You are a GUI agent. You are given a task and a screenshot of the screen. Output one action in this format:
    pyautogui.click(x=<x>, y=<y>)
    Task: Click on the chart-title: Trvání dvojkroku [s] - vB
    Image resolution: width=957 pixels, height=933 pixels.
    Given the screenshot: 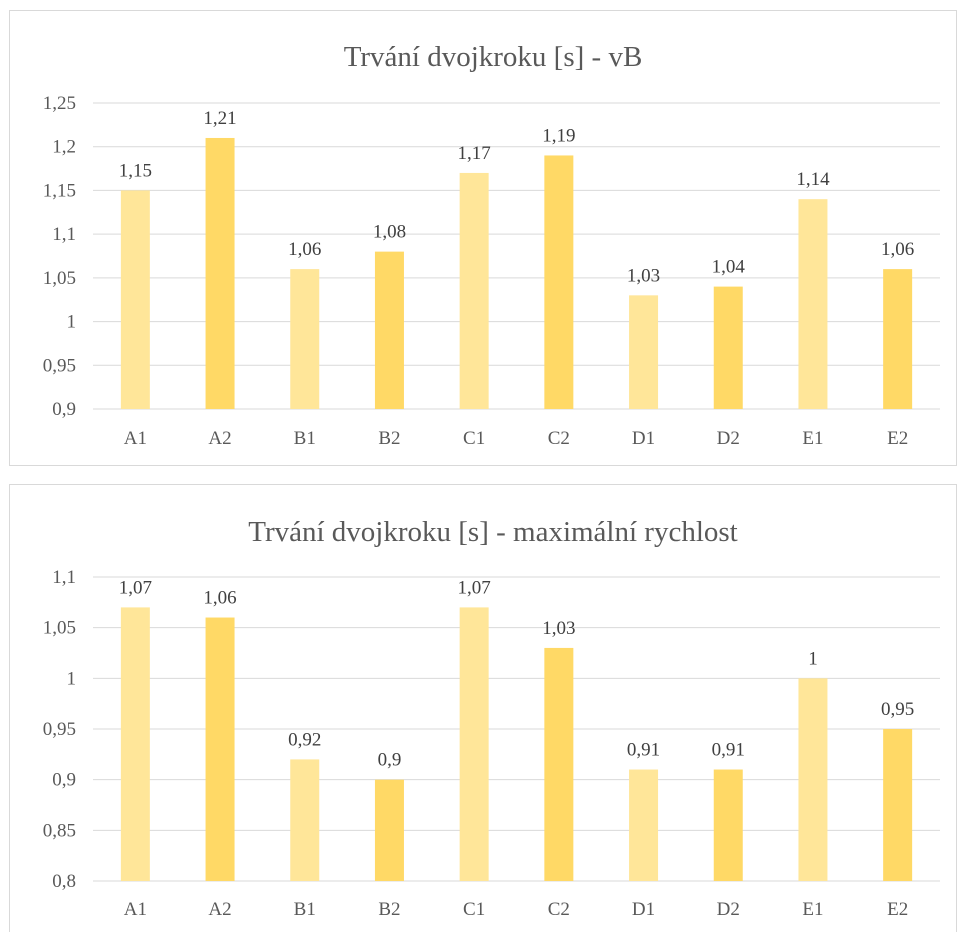 What is the action you would take?
    pyautogui.click(x=493, y=57)
    